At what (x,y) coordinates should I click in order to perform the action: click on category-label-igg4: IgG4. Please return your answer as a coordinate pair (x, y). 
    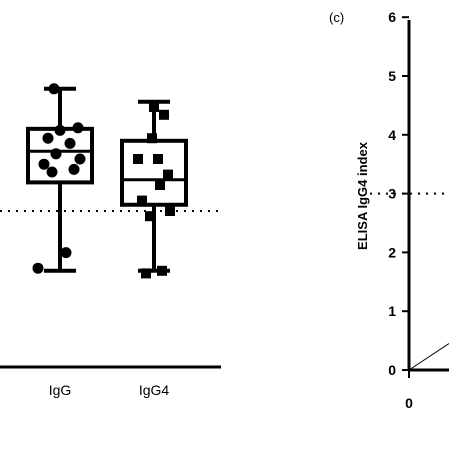
    Looking at the image, I should click on (154, 390).